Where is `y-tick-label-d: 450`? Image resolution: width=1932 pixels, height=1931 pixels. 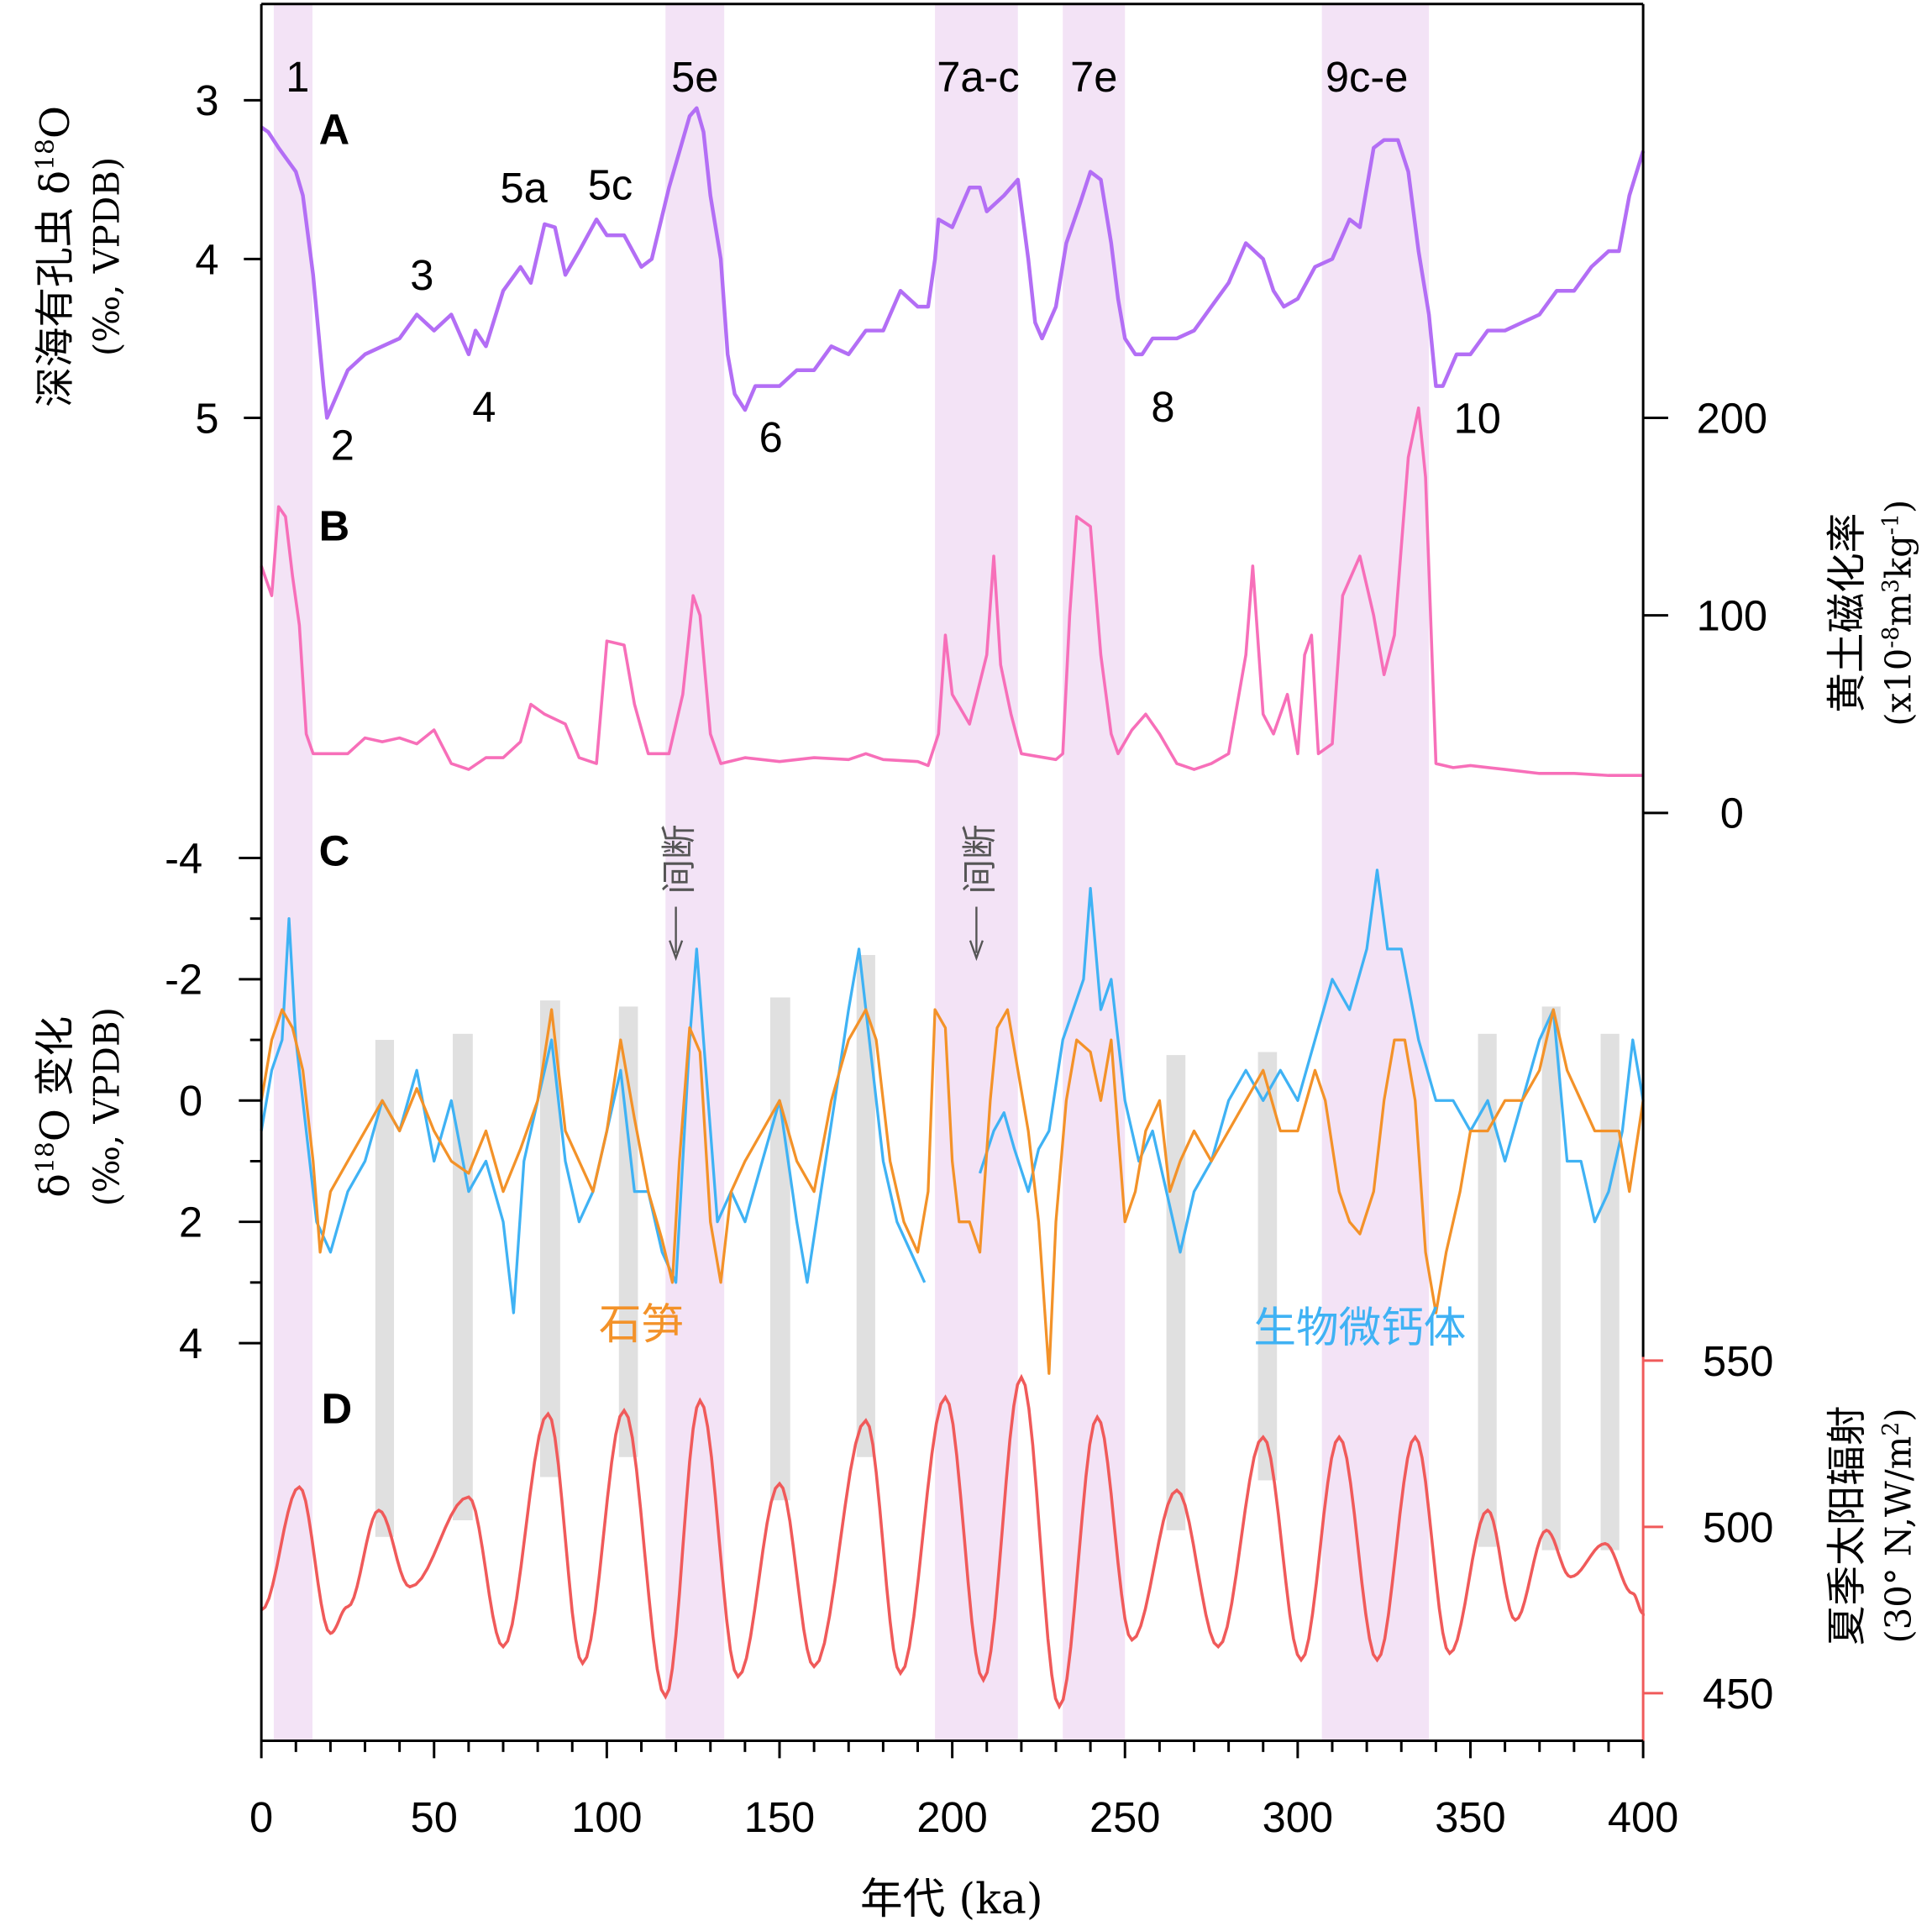
y-tick-label-d: 450 is located at coordinates (1738, 1694).